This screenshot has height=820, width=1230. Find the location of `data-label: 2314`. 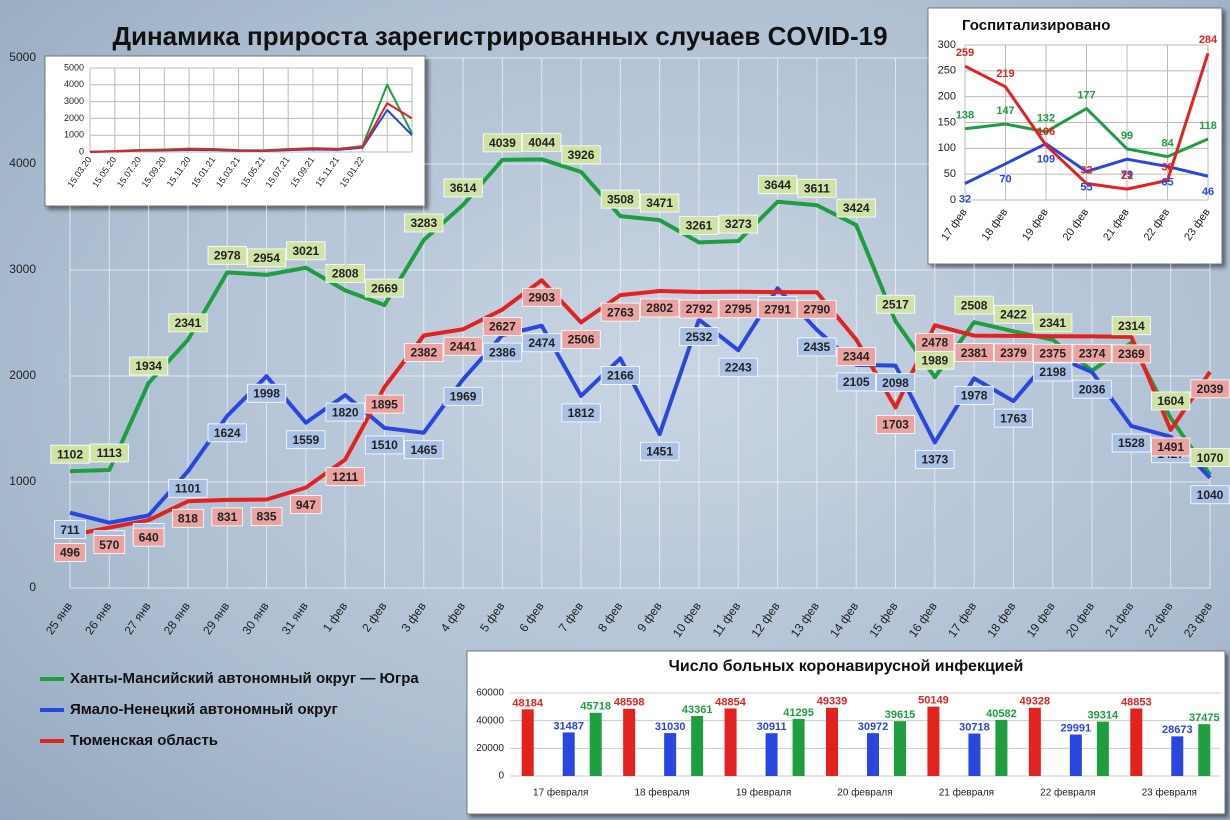

data-label: 2314 is located at coordinates (1131, 326).